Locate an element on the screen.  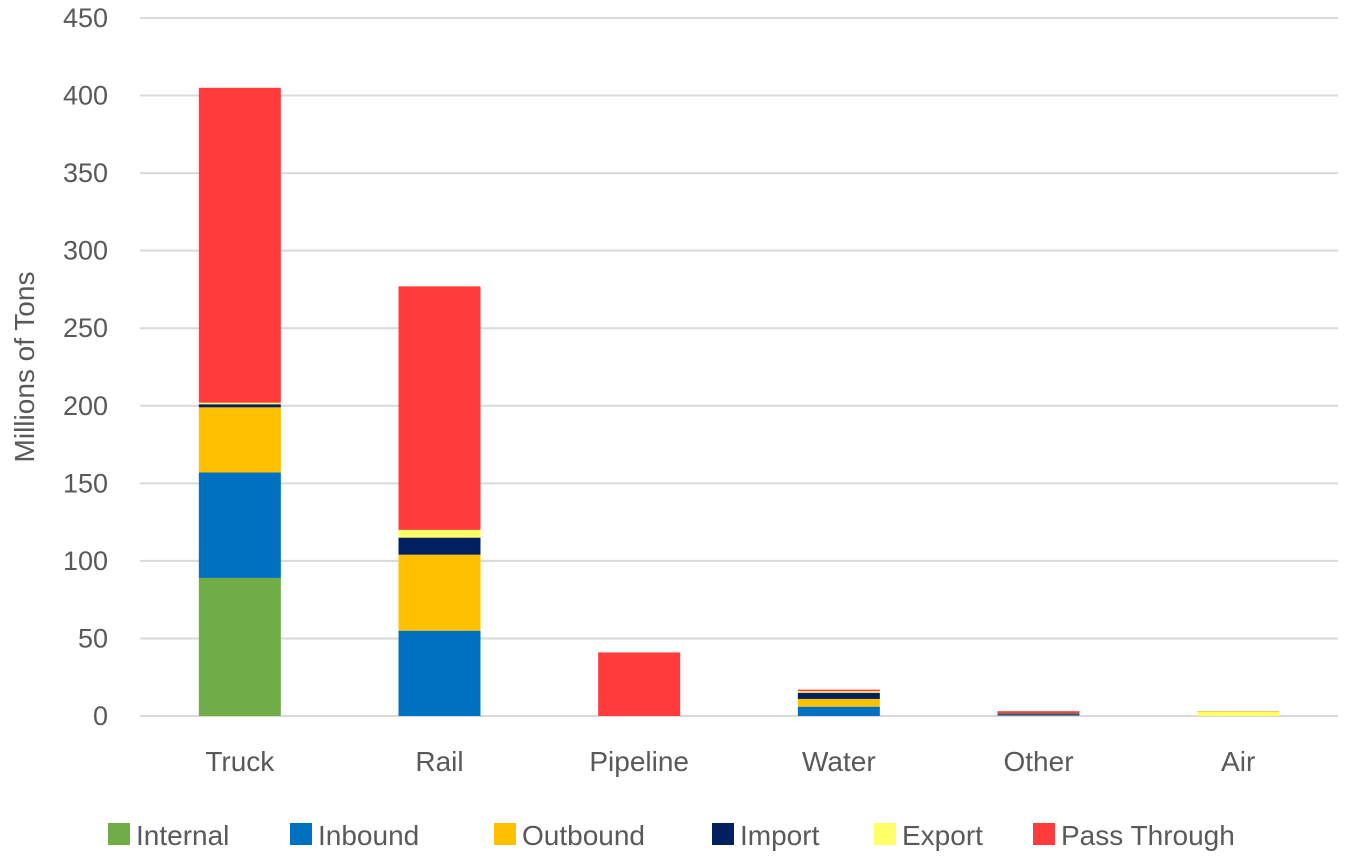
bar-other-pass-through is located at coordinates (1039, 712).